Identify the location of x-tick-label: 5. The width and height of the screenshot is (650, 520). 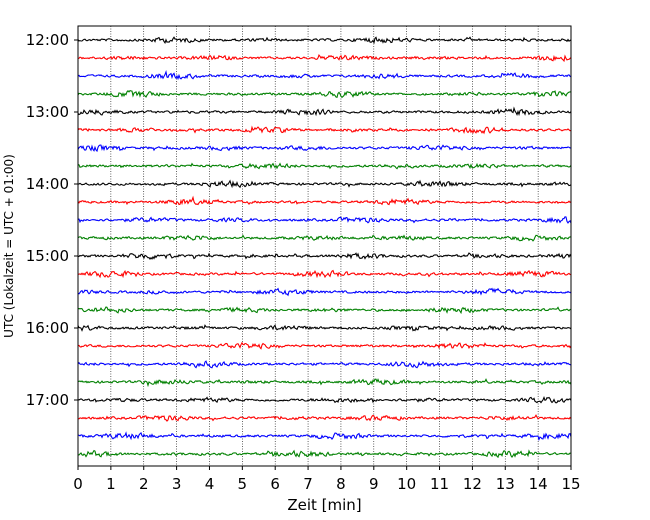
(243, 484).